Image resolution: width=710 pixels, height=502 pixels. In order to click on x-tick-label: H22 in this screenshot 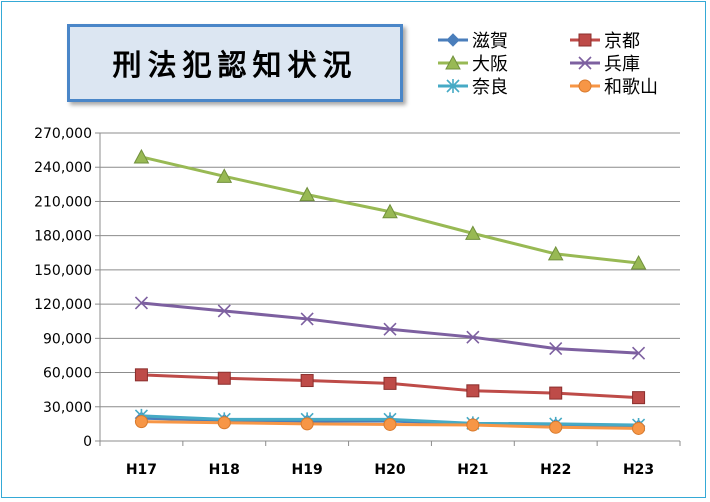, I will do `click(555, 470)`.